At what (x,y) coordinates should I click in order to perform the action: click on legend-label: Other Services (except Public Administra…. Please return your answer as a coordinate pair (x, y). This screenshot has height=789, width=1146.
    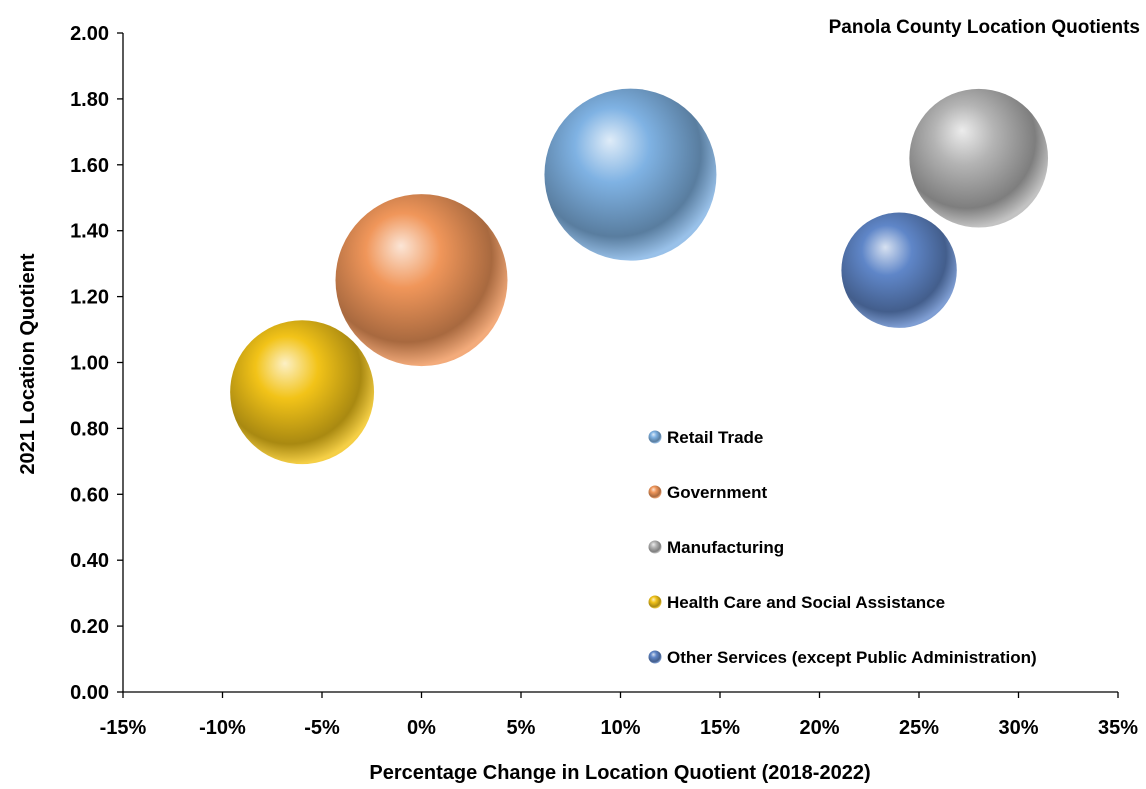
    Looking at the image, I should click on (852, 657).